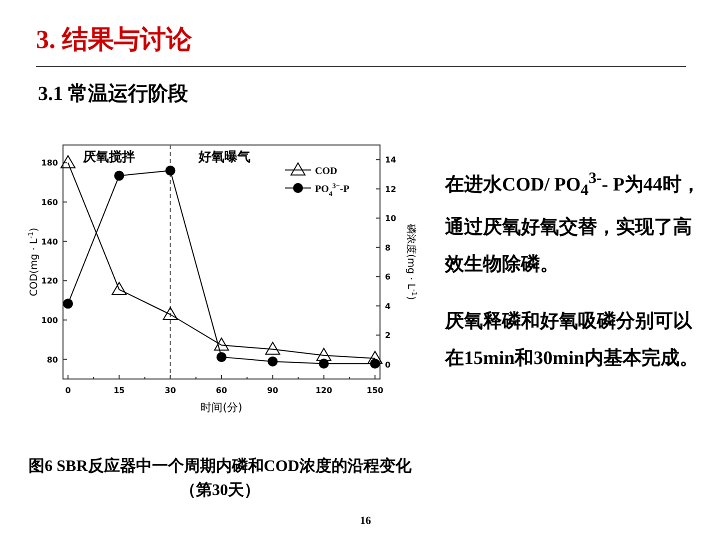  I want to click on annotation: 厌氧搅拌, so click(109, 156).